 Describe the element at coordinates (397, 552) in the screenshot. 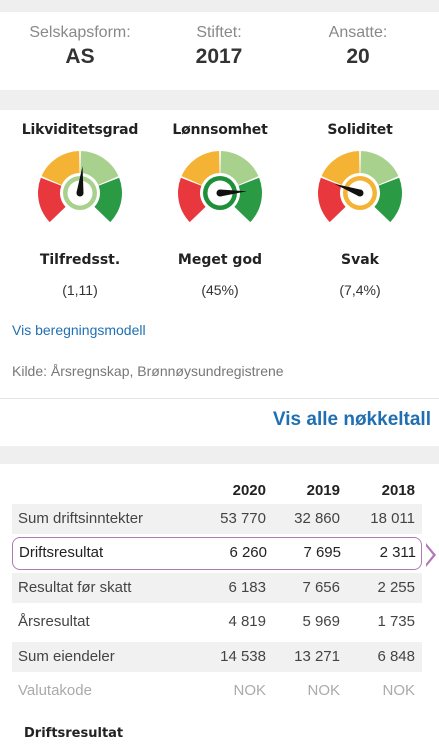

I see `cell: 2 311` at that location.